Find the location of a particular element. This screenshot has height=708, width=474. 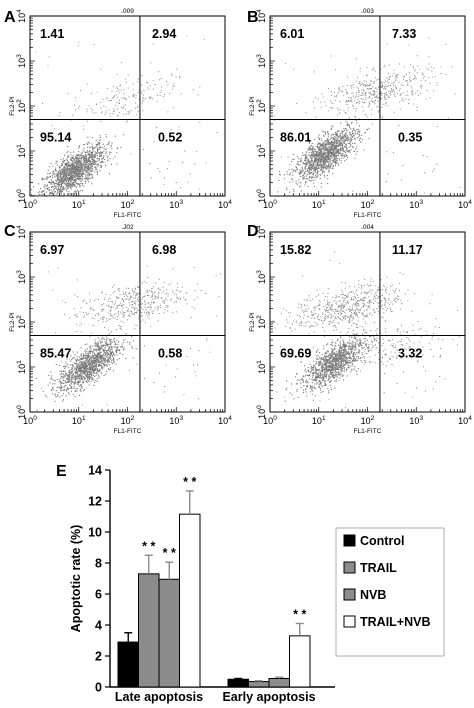

y-tick-label: 104 is located at coordinates (21, 16).